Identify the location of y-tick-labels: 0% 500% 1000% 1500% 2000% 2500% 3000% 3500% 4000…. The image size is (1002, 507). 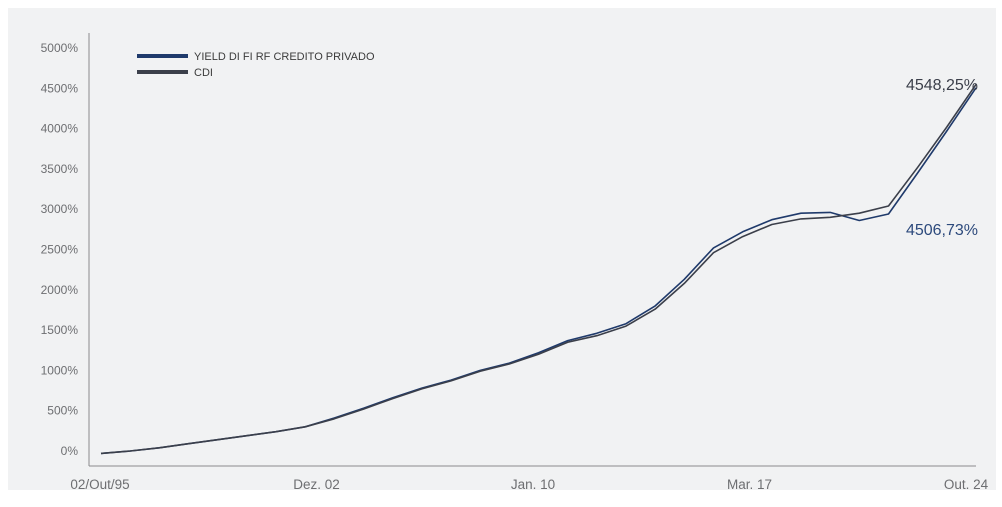
(60, 249).